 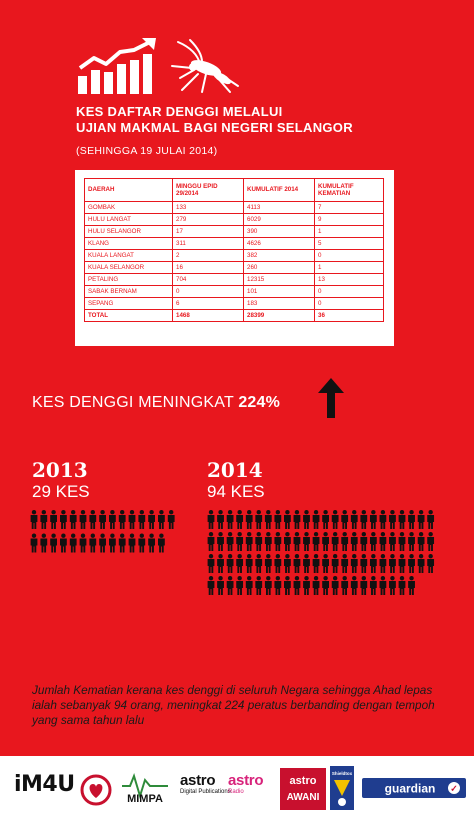 I want to click on header-minggu-epid: MINGGU EPID 29/2014, so click(x=208, y=190).